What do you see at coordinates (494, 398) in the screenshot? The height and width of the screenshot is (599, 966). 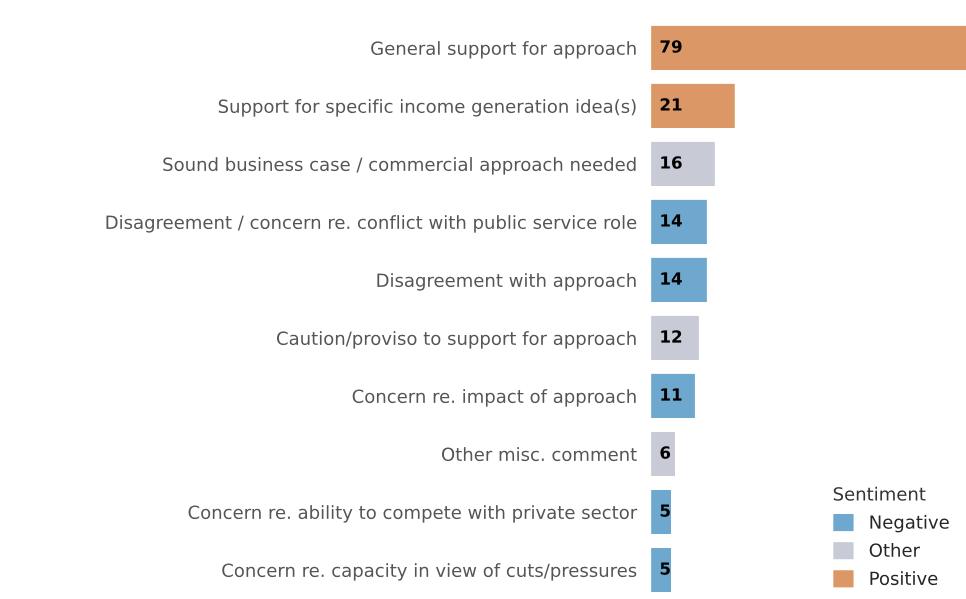 I see `y-tick-label: Concern re. impact of approach` at bounding box center [494, 398].